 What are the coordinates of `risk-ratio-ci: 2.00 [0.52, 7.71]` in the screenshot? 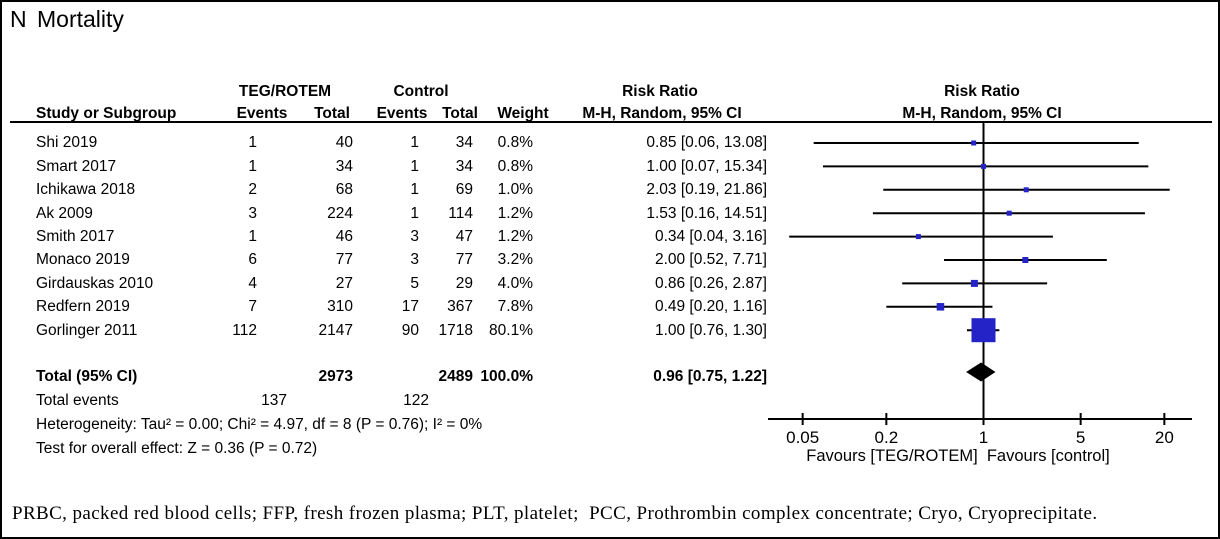 It's located at (710, 260).